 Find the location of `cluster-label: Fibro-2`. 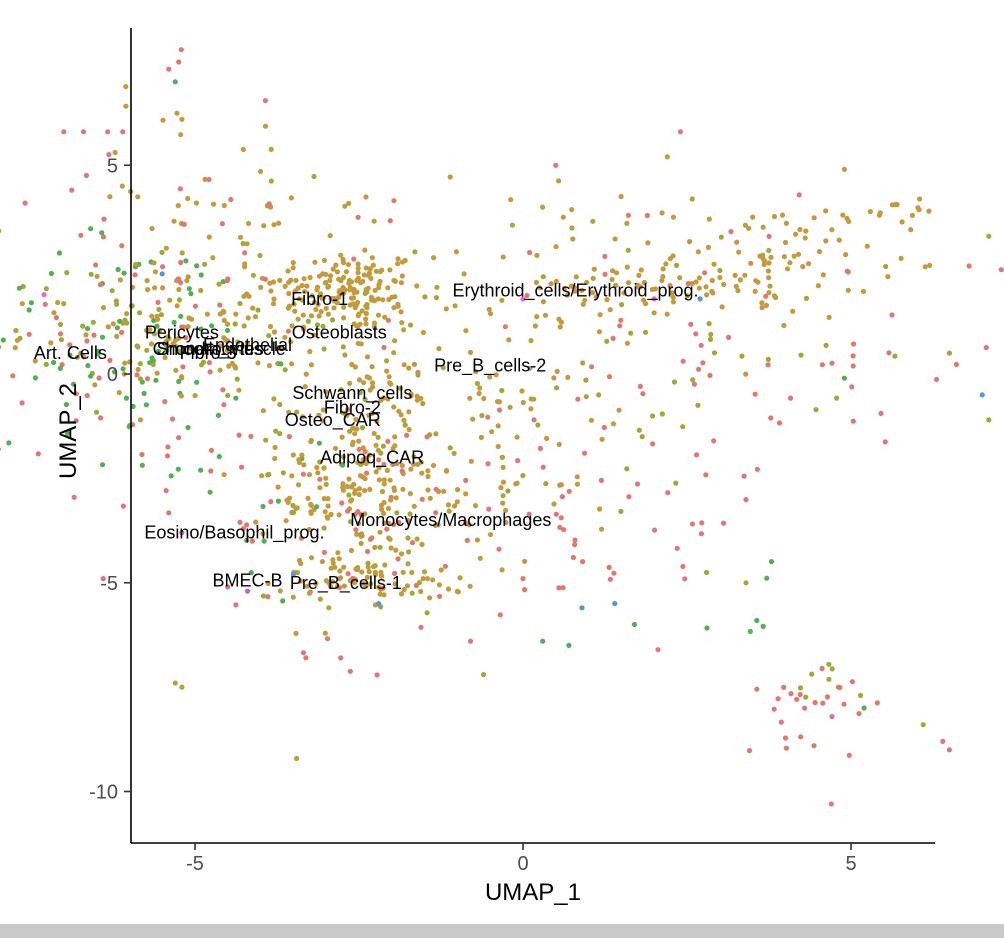

cluster-label: Fibro-2 is located at coordinates (352, 407).